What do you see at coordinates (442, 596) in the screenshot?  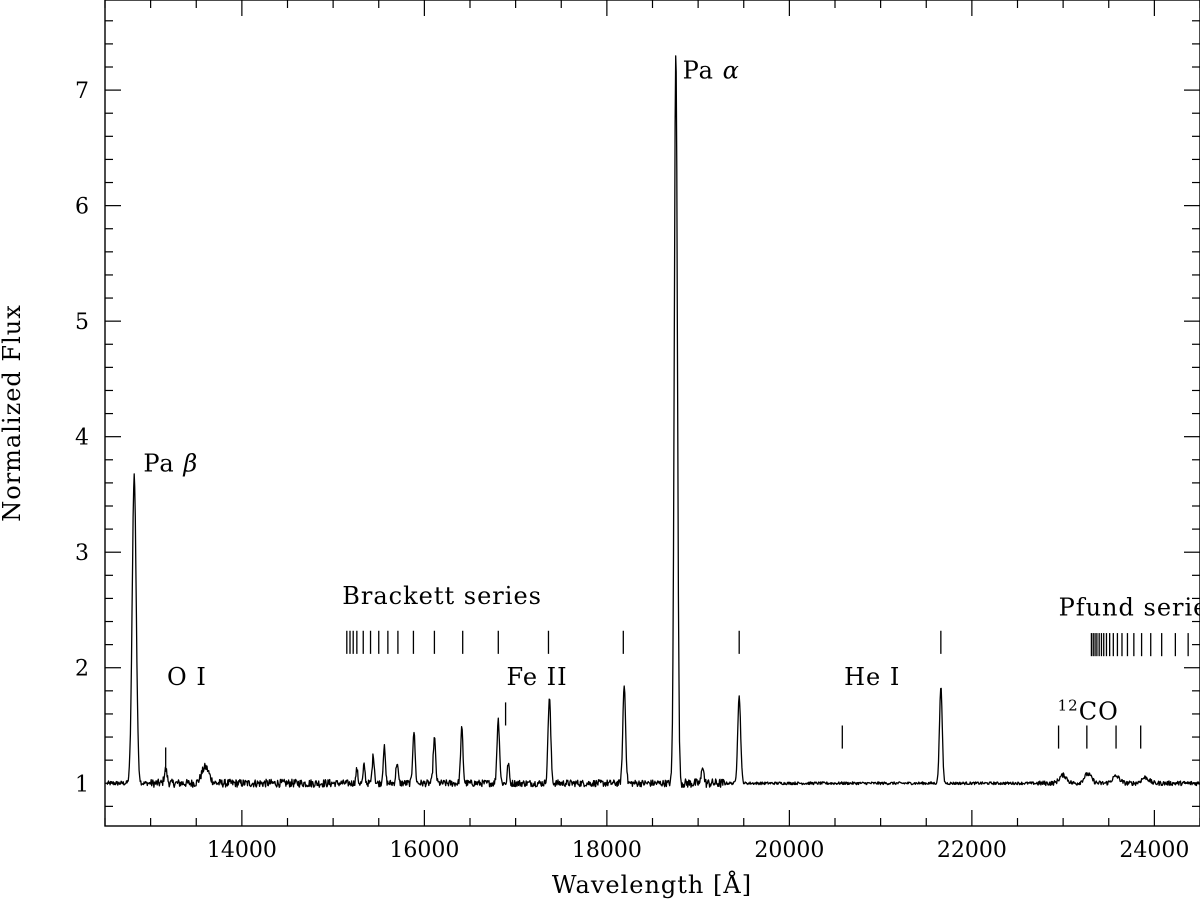 I see `brackett-label: Brackett series` at bounding box center [442, 596].